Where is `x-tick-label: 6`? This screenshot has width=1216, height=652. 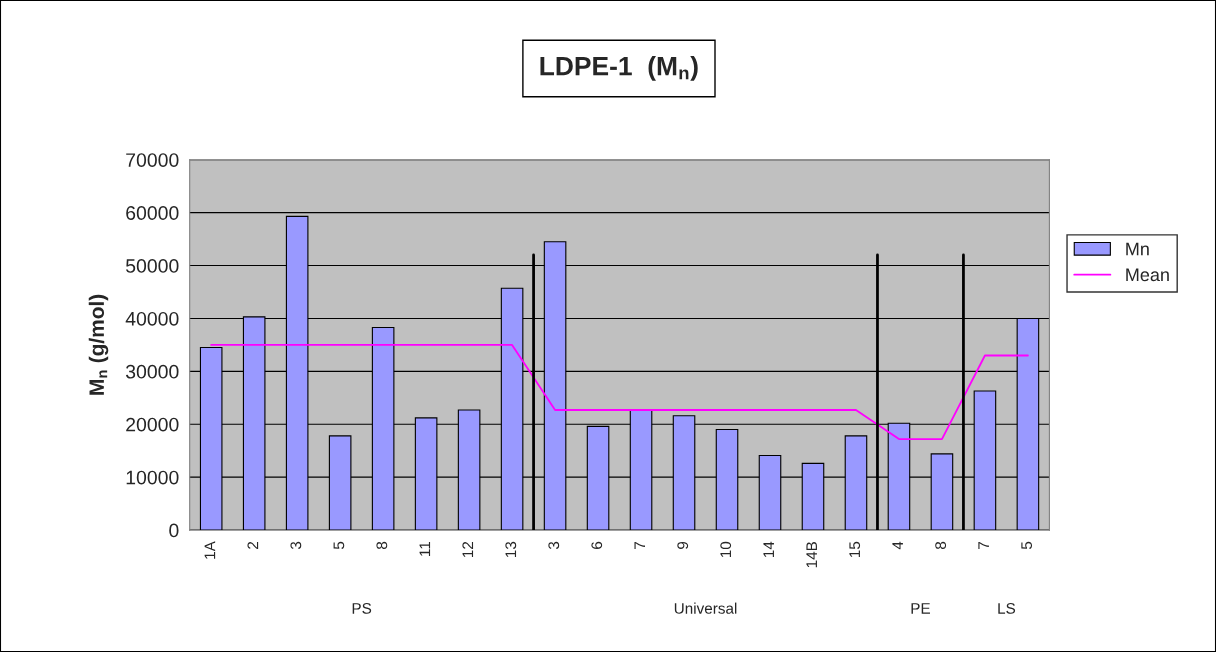
x-tick-label: 6 is located at coordinates (597, 545).